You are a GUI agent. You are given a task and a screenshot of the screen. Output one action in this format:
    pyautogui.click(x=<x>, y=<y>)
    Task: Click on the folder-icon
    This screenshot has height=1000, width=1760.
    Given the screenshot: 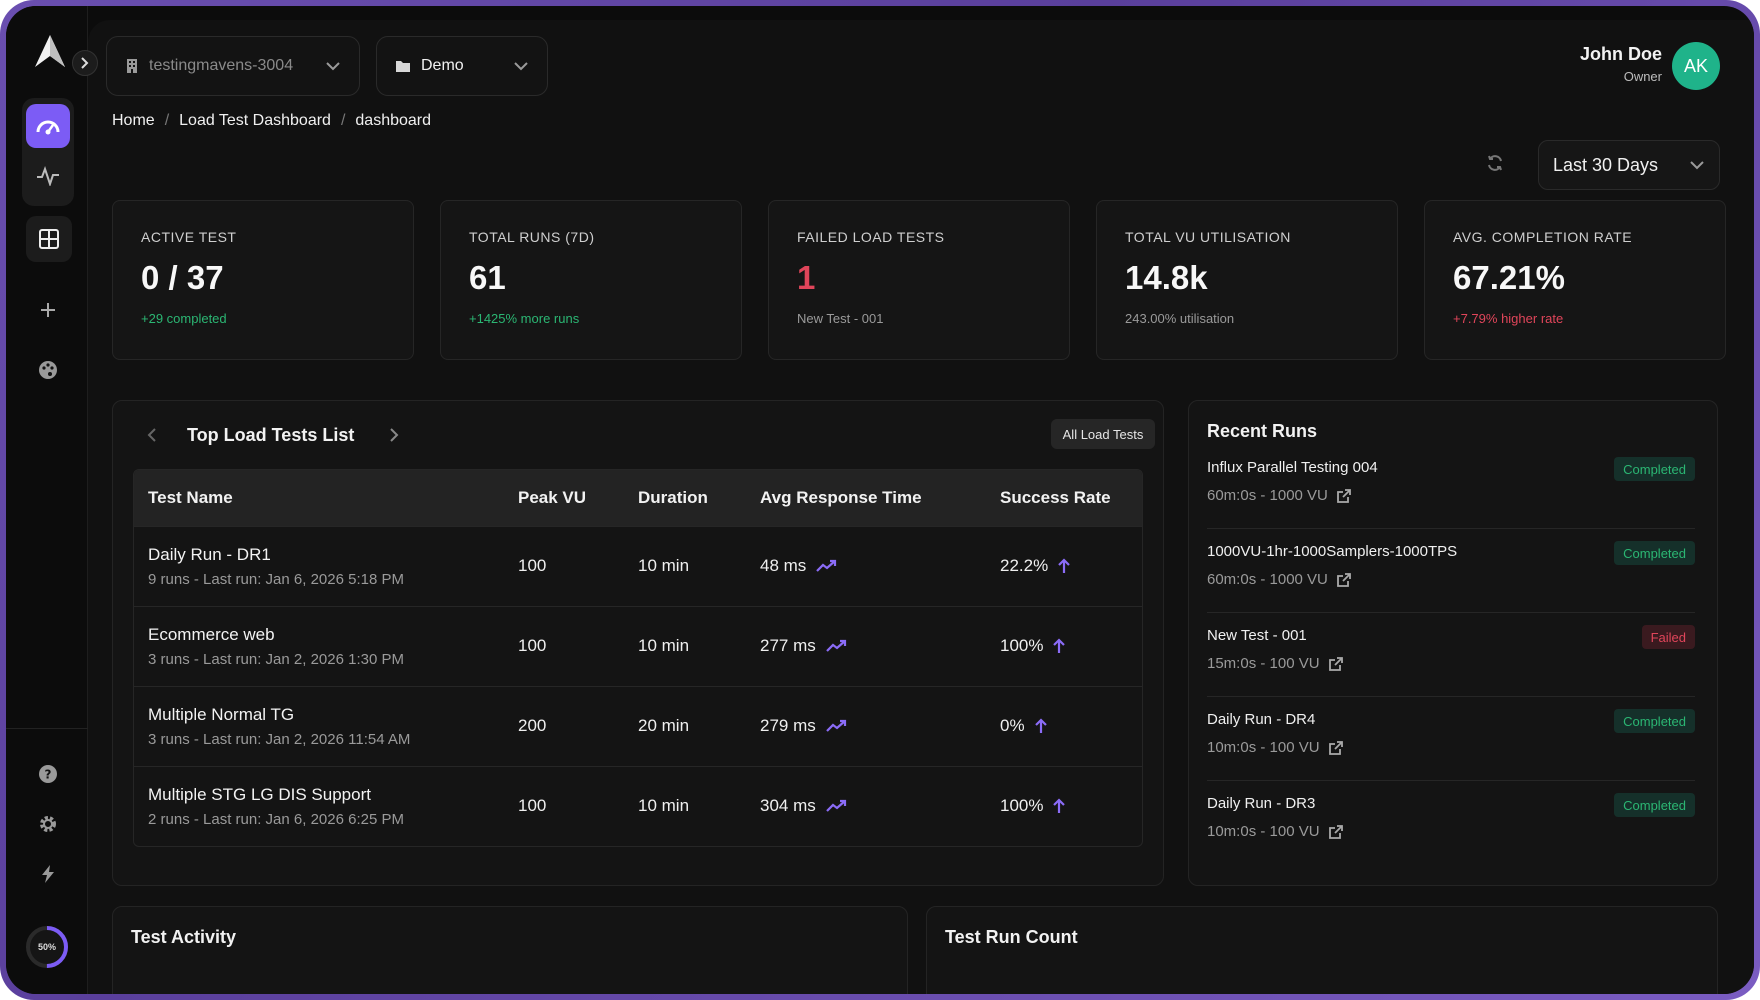 What is the action you would take?
    pyautogui.click(x=403, y=66)
    